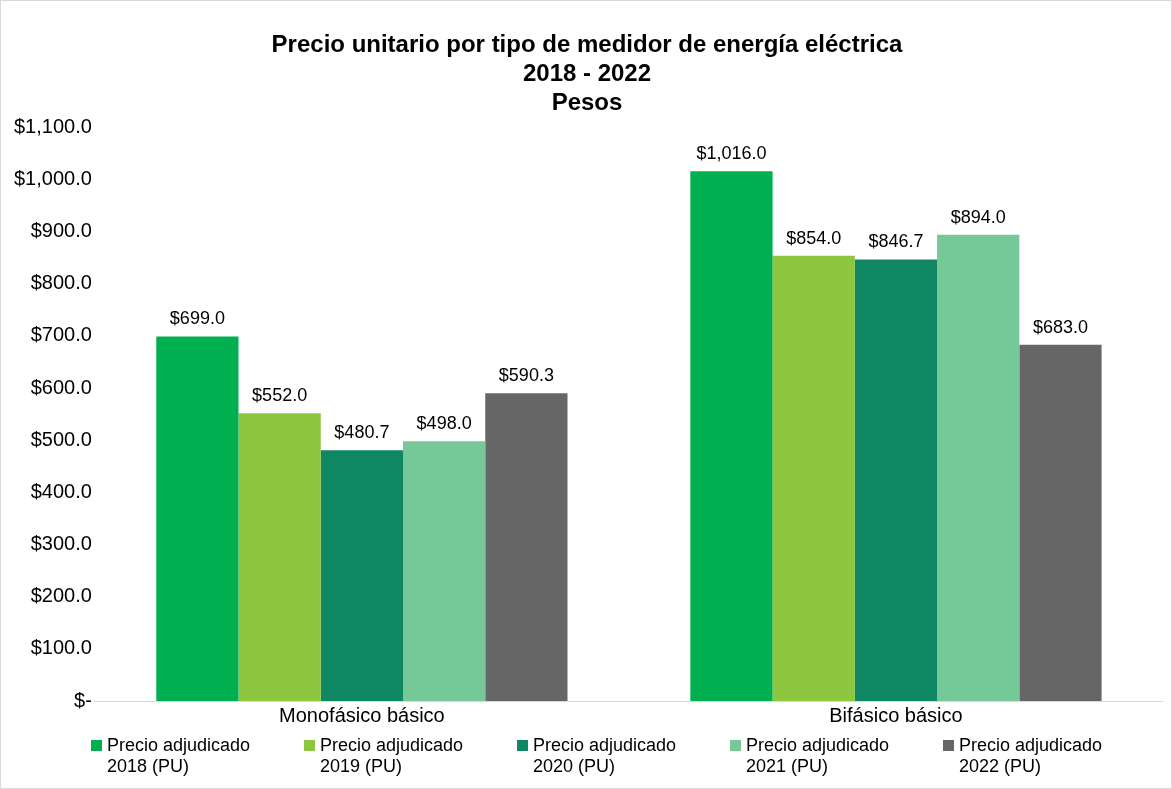 The image size is (1172, 789). What do you see at coordinates (61, 647) in the screenshot?
I see `y-tick-label: $100.0` at bounding box center [61, 647].